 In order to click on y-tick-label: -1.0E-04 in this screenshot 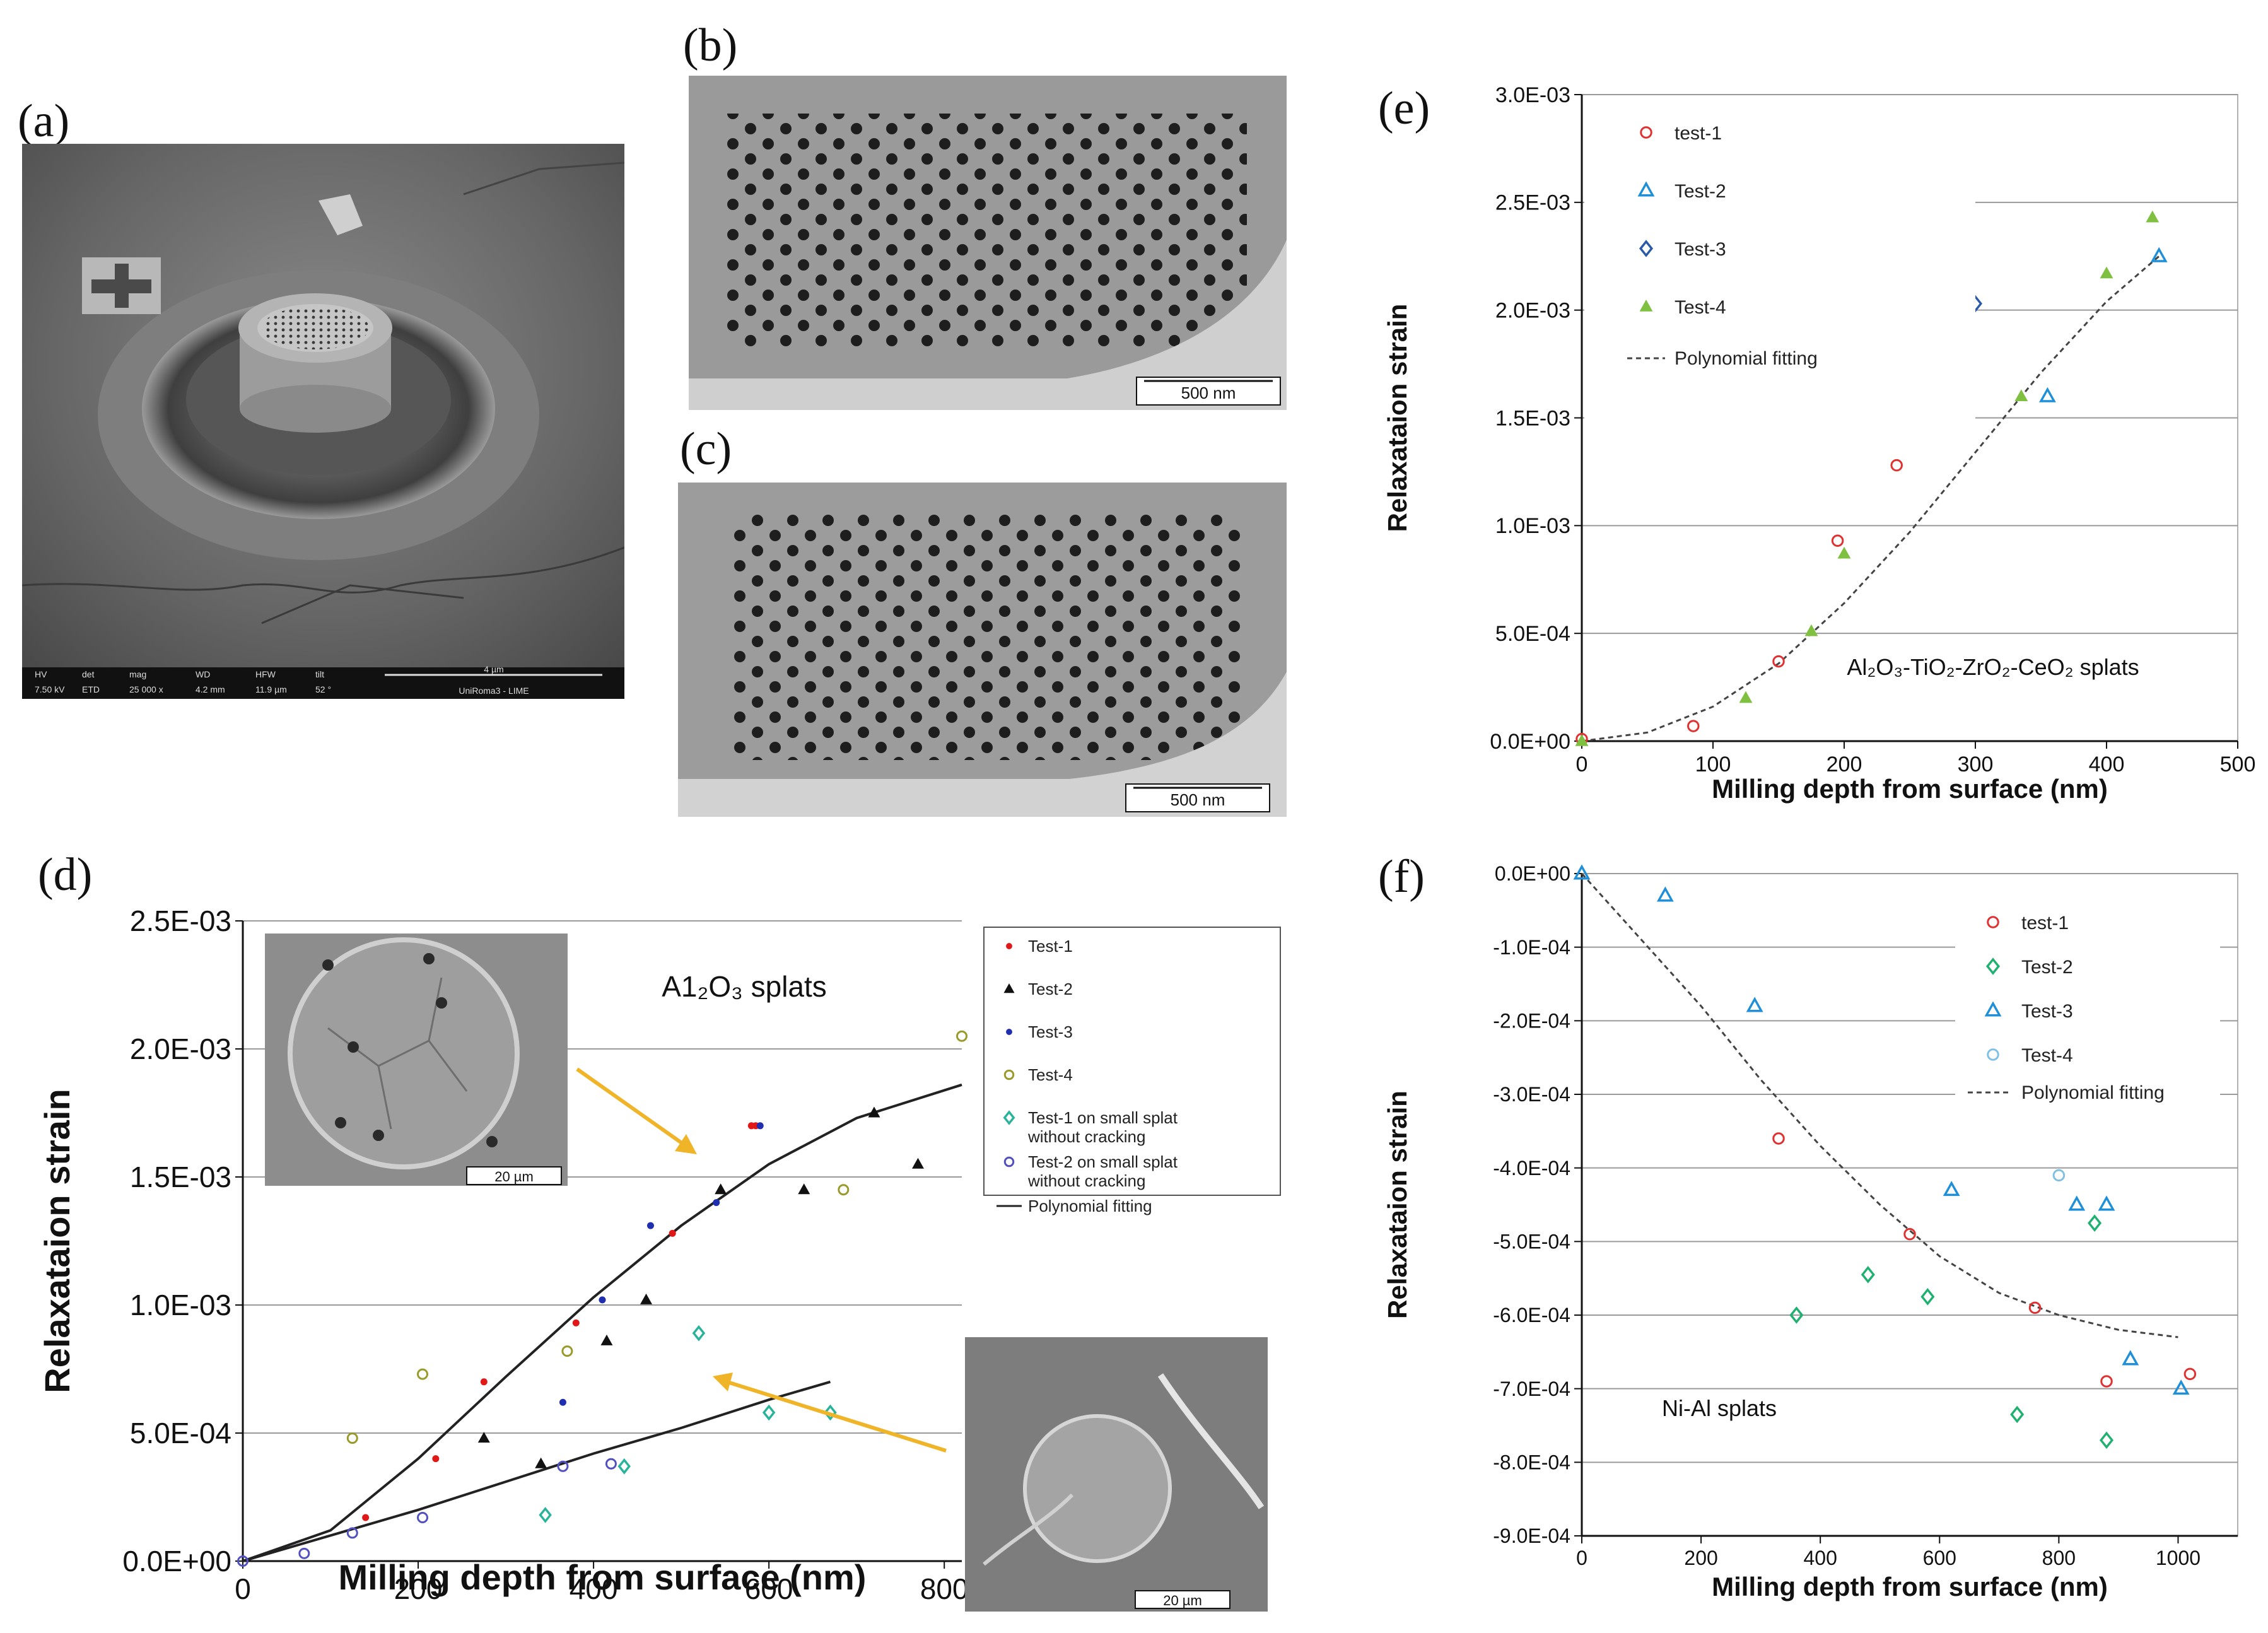, I will do `click(1531, 947)`.